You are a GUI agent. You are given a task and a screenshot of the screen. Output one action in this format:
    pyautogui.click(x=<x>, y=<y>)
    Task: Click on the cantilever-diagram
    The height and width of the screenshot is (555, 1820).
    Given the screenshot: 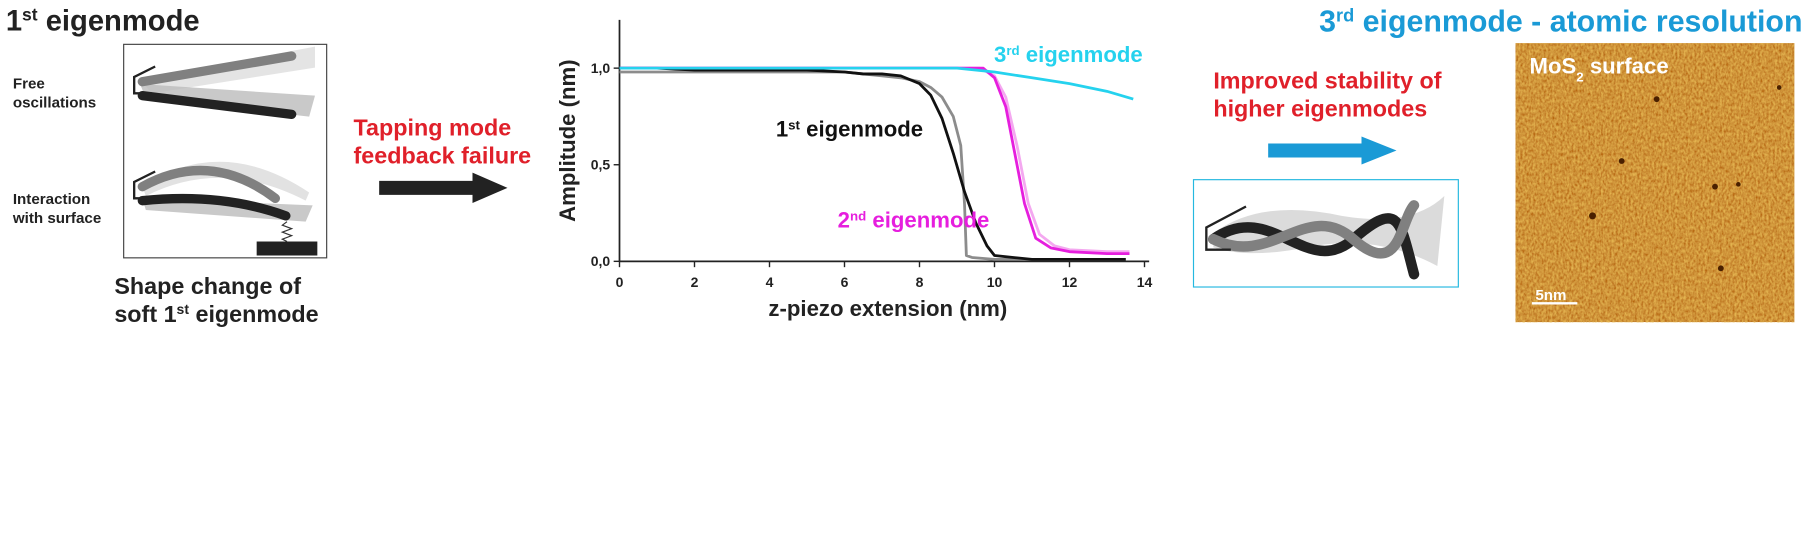 What is the action you would take?
    pyautogui.click(x=225, y=151)
    